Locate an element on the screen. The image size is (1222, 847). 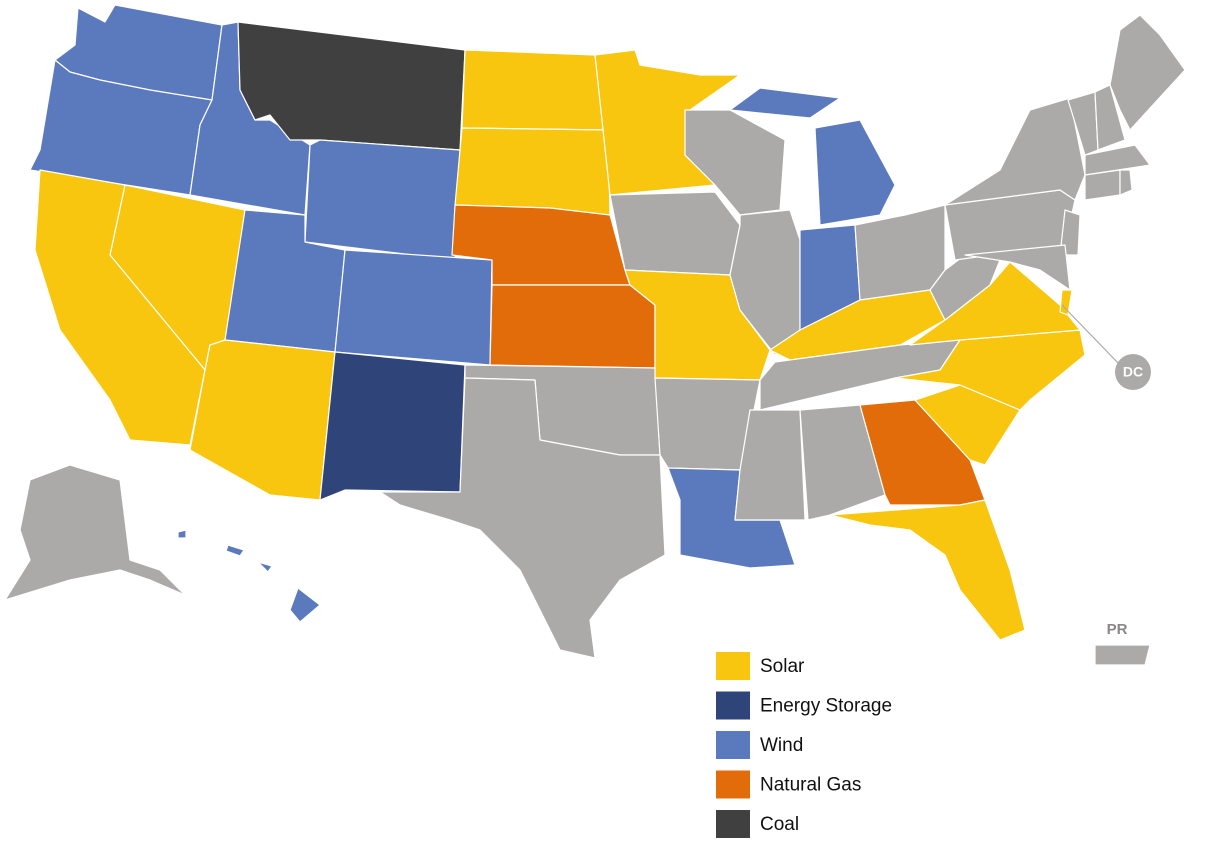
legend-label: Wind is located at coordinates (781, 745).